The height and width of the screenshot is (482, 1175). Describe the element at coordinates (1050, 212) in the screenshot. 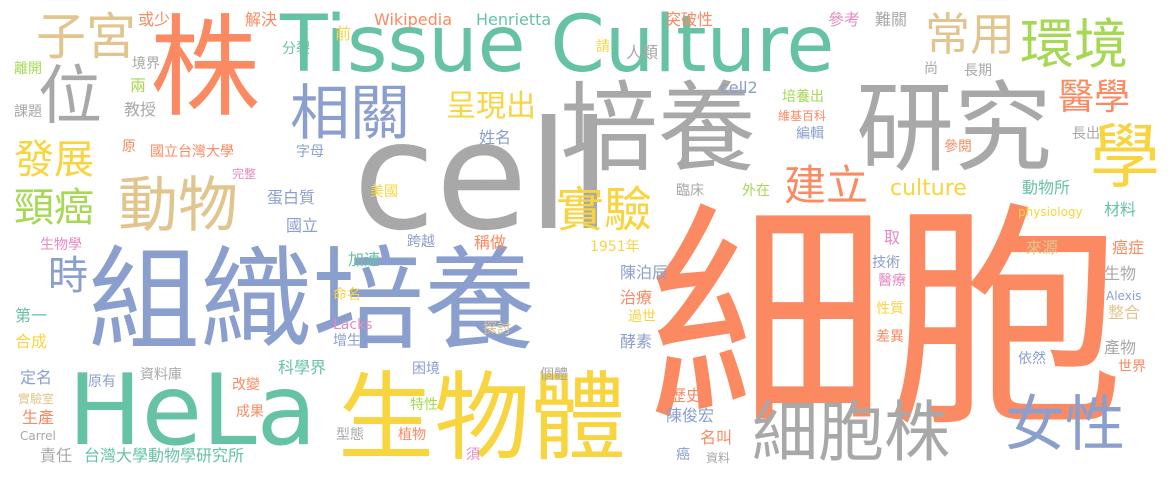

I see `word-physiology: physiology` at that location.